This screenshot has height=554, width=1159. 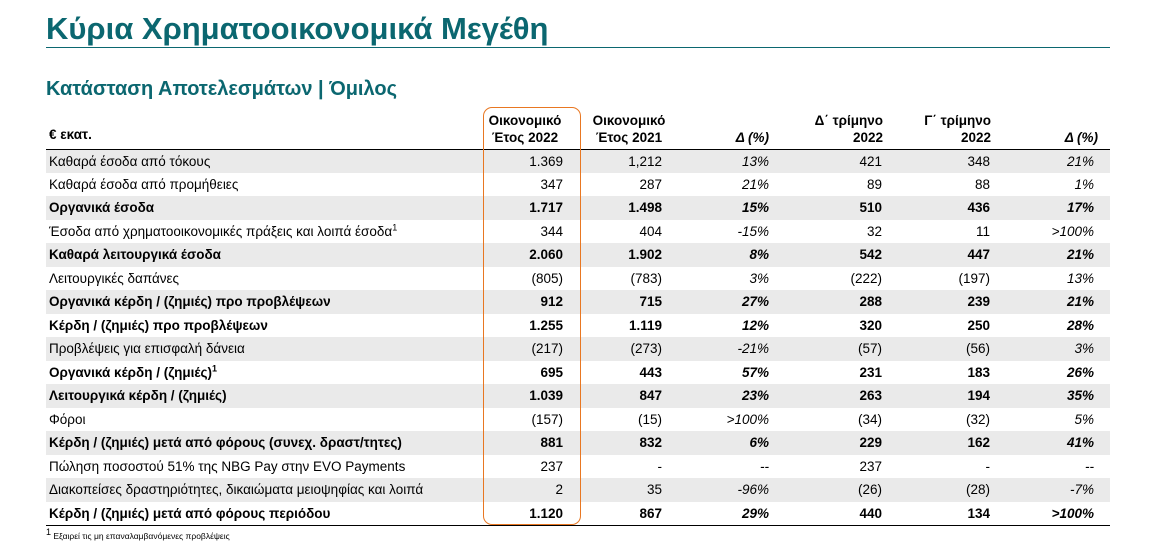 What do you see at coordinates (260, 255) in the screenshot?
I see `row-label: Καθαρά λειτουργικά έσοδα` at bounding box center [260, 255].